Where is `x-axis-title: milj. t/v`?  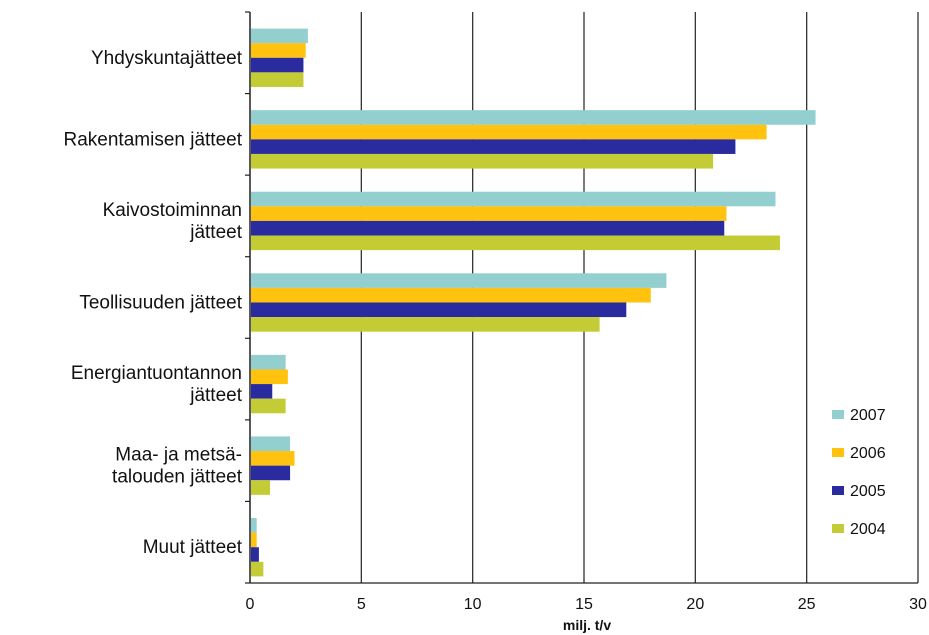 x-axis-title: milj. t/v is located at coordinates (587, 625).